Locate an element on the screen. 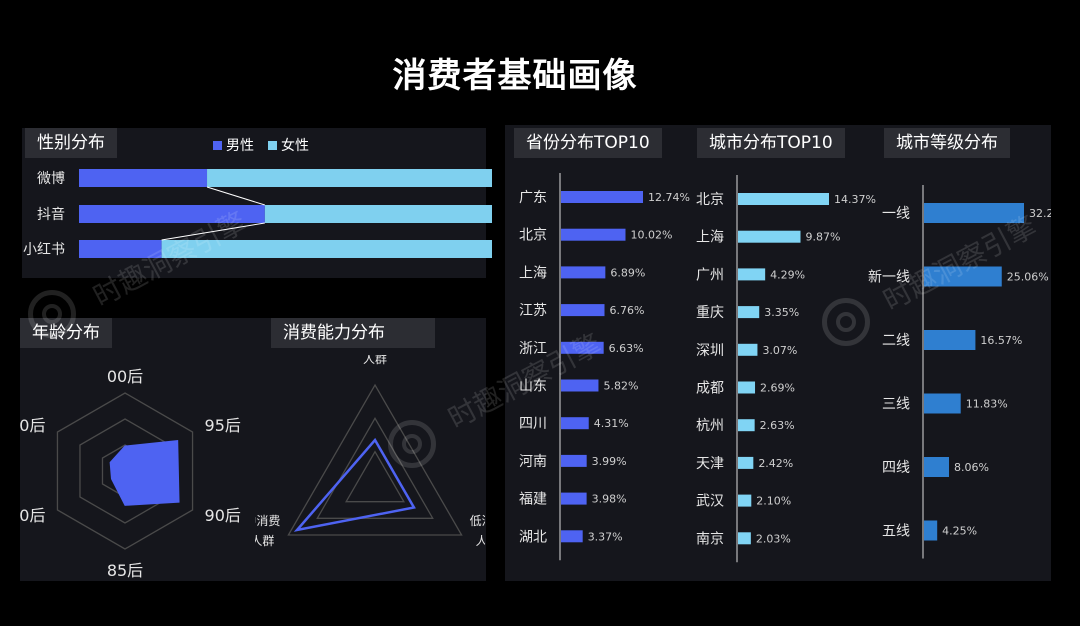 The image size is (1080, 626). gender-category-label: 抖音 is located at coordinates (51, 214).